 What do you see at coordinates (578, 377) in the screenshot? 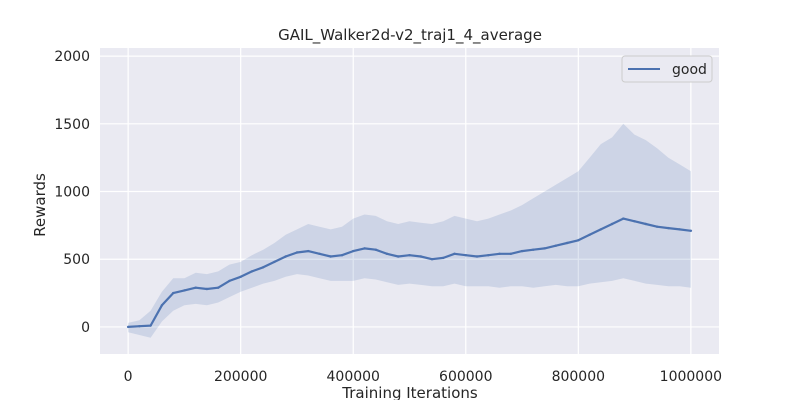
I see `x-tick-label: 800000` at bounding box center [578, 377].